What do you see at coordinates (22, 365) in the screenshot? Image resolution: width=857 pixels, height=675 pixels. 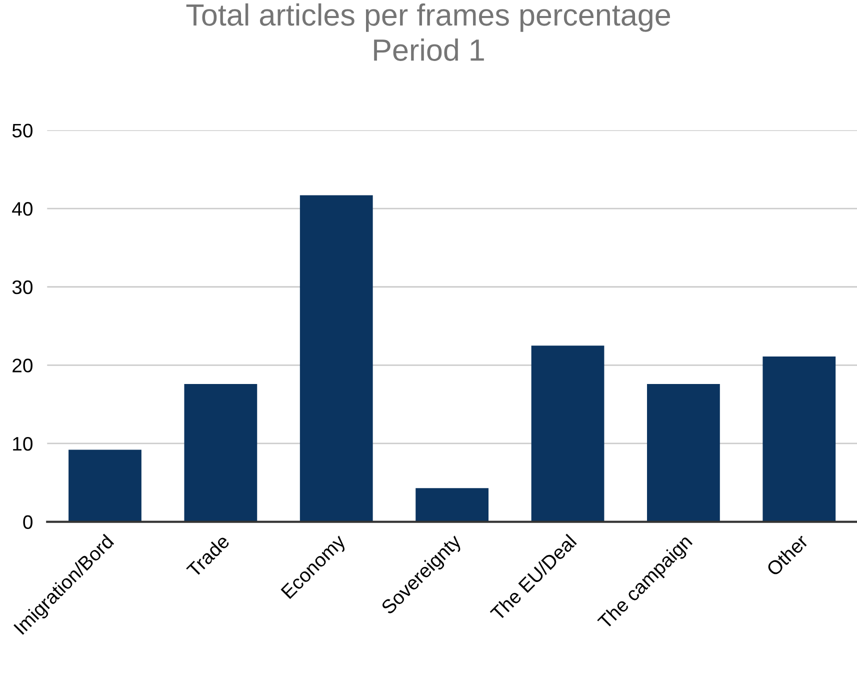 I see `y-tick-label: 20` at bounding box center [22, 365].